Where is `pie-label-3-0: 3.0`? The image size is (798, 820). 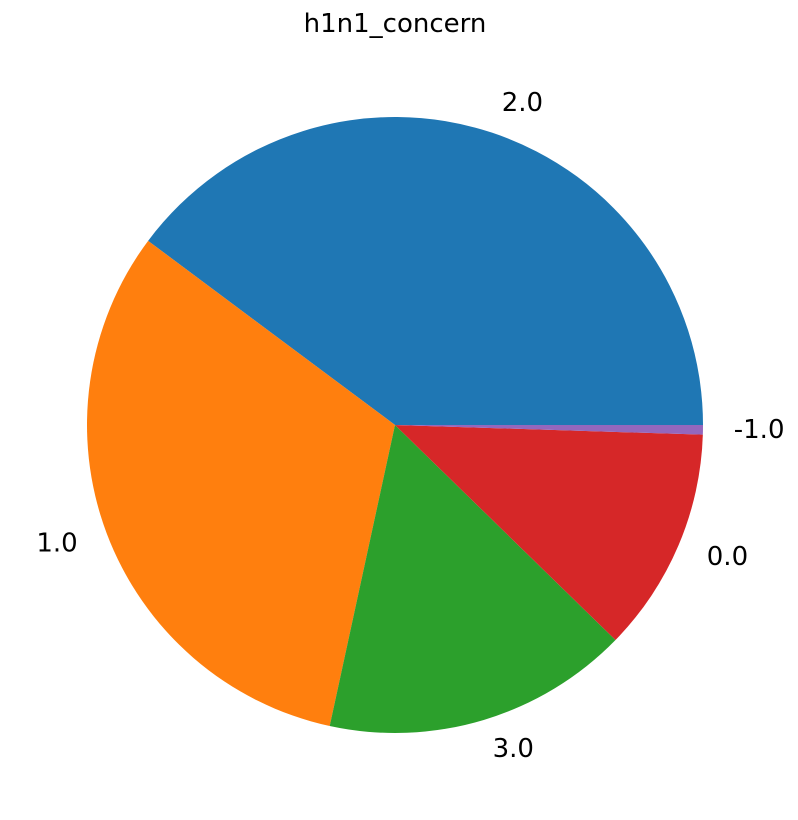
pie-label-3-0: 3.0 is located at coordinates (513, 749).